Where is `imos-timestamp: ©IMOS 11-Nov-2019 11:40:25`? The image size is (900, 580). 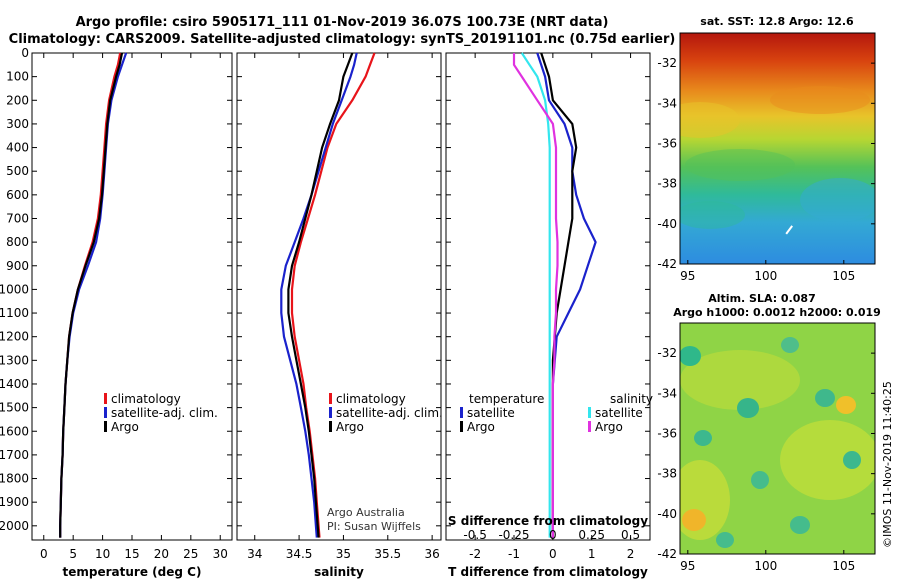 imos-timestamp: ©IMOS 11-Nov-2019 11:40:25 is located at coordinates (887, 464).